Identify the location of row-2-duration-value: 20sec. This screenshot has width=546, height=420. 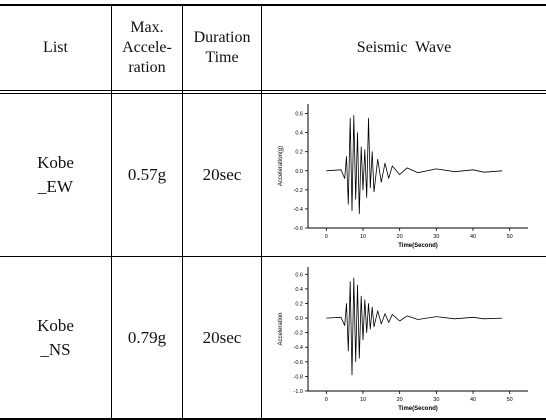
(222, 337).